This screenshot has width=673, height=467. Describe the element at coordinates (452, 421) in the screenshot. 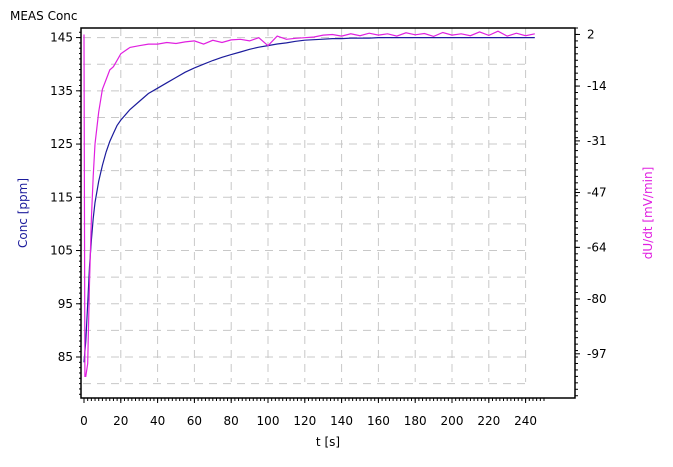

I see `x-tick-label: 200` at that location.